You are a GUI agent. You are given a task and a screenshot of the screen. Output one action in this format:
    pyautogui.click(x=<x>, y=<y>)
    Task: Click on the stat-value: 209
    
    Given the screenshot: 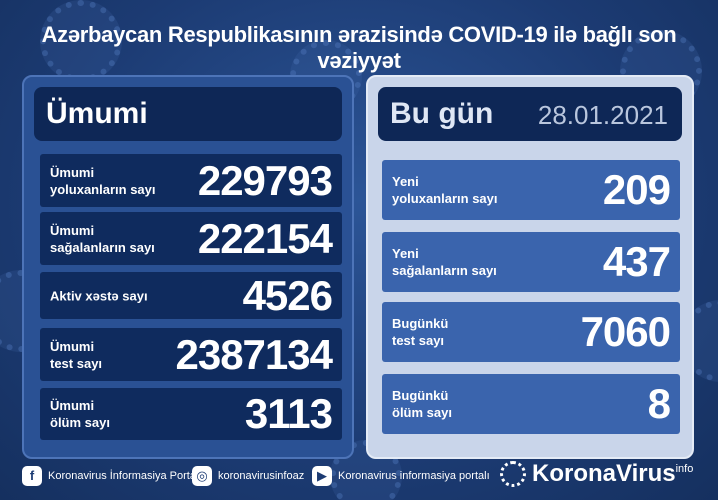 What is the action you would take?
    pyautogui.click(x=636, y=189)
    